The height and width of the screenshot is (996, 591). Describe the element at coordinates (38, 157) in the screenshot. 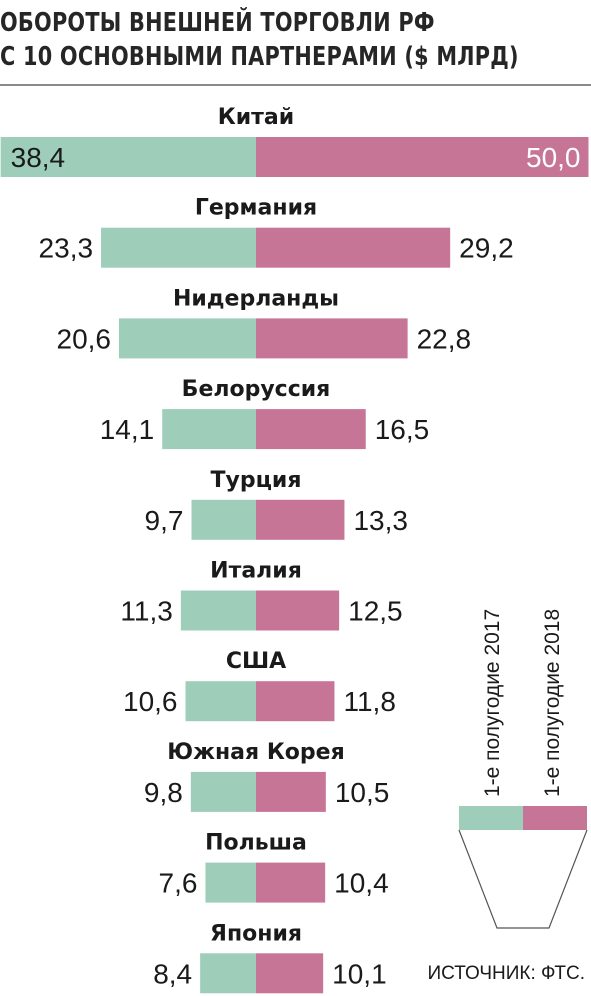

I see `value-label-2017: 38,4` at that location.